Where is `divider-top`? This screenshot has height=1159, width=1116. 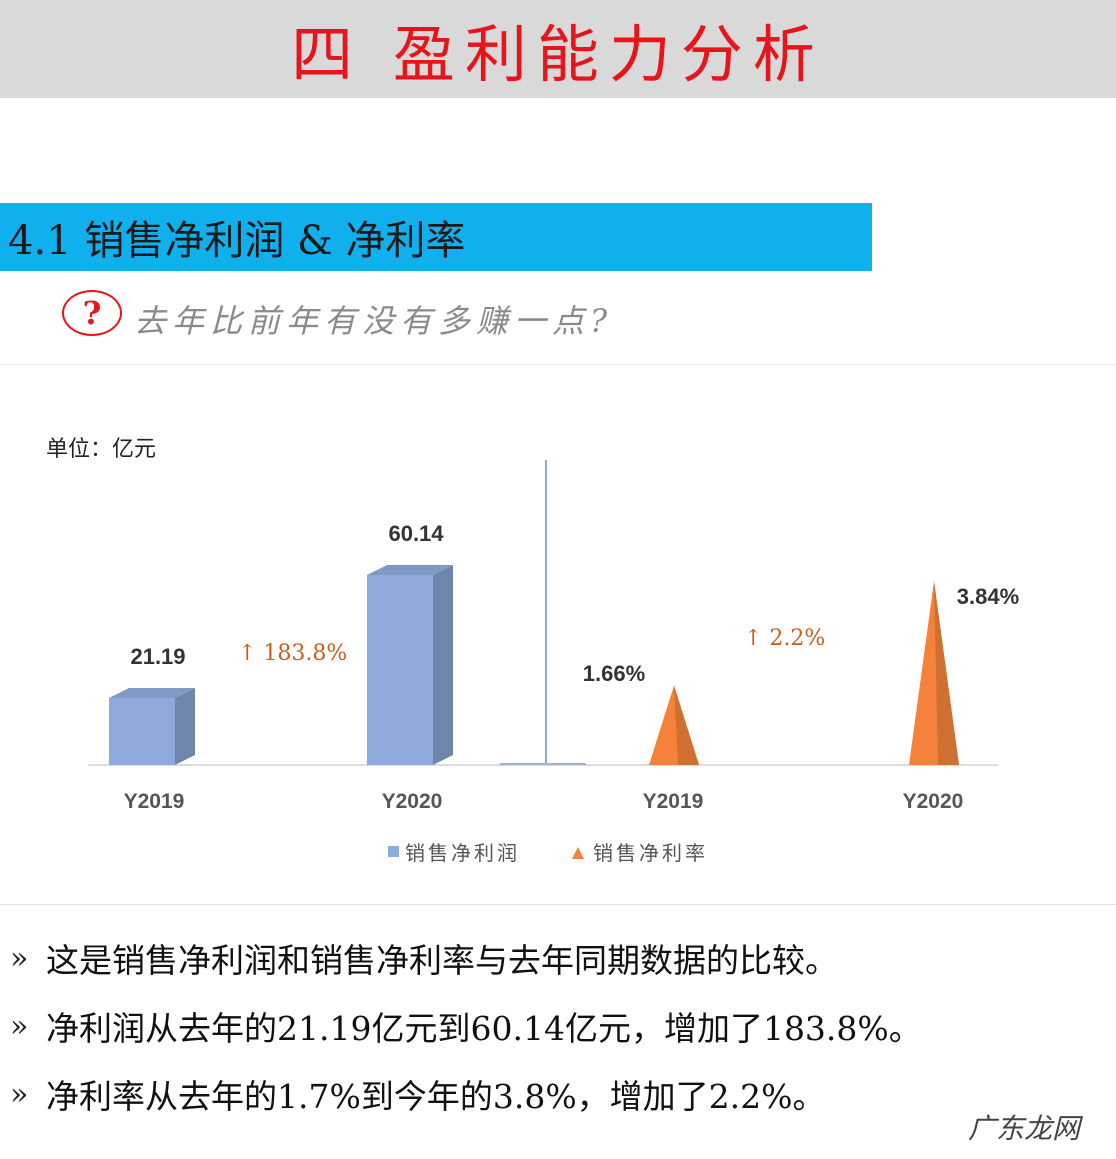
divider-top is located at coordinates (558, 364).